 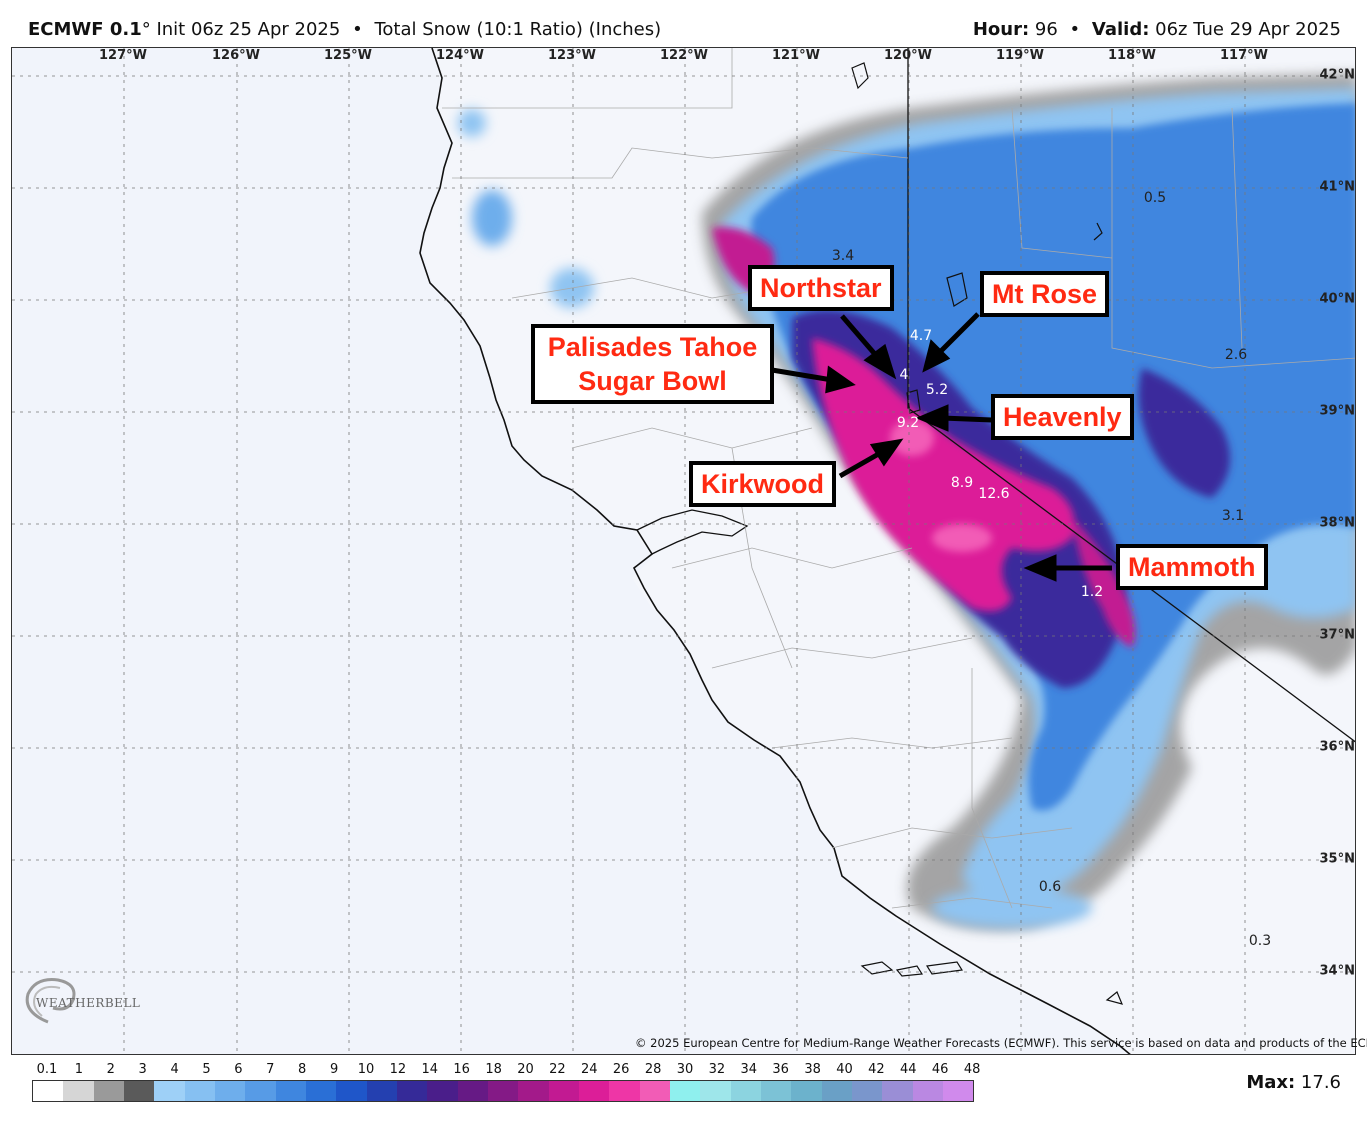 I want to click on lat-label-39n: 39°N, so click(x=1337, y=411).